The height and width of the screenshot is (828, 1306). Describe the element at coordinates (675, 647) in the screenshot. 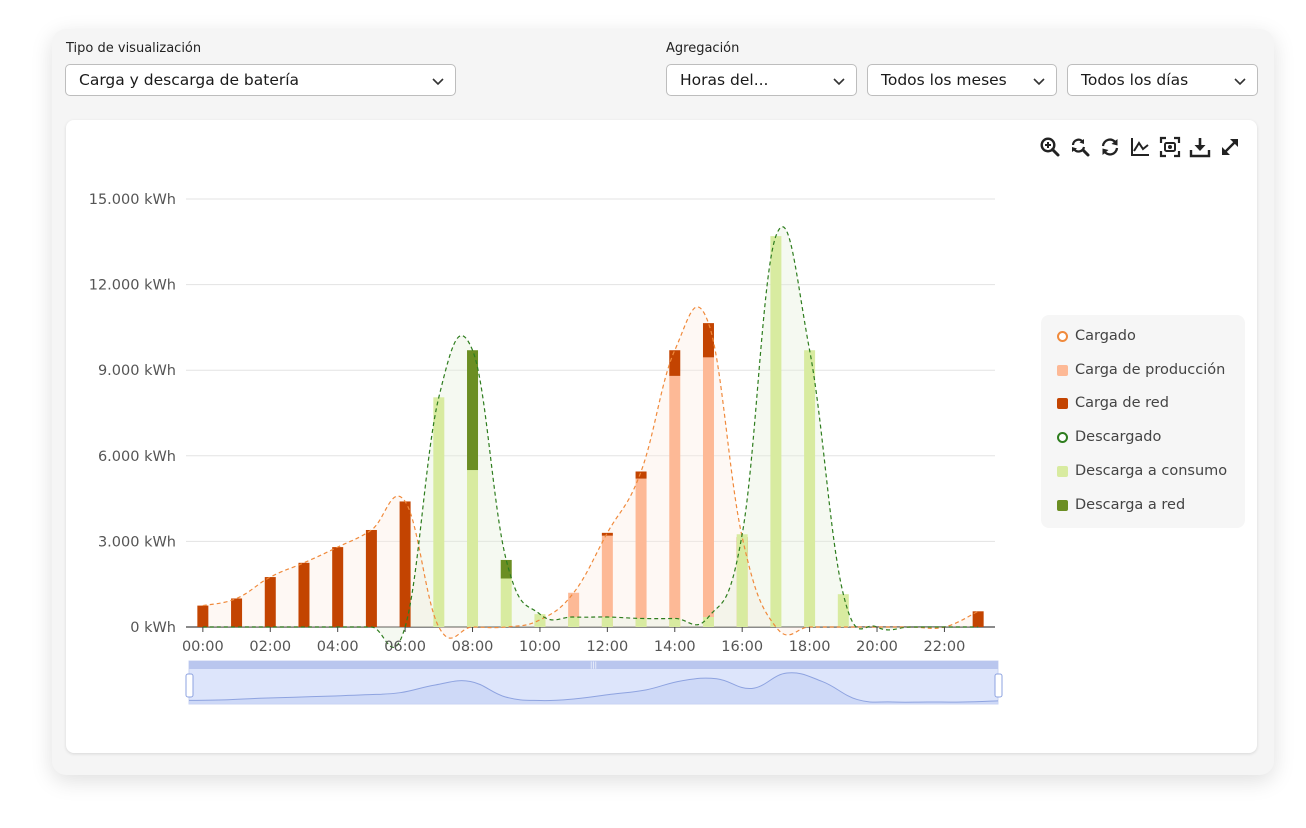

I see `x-tick-label: 14:00` at that location.